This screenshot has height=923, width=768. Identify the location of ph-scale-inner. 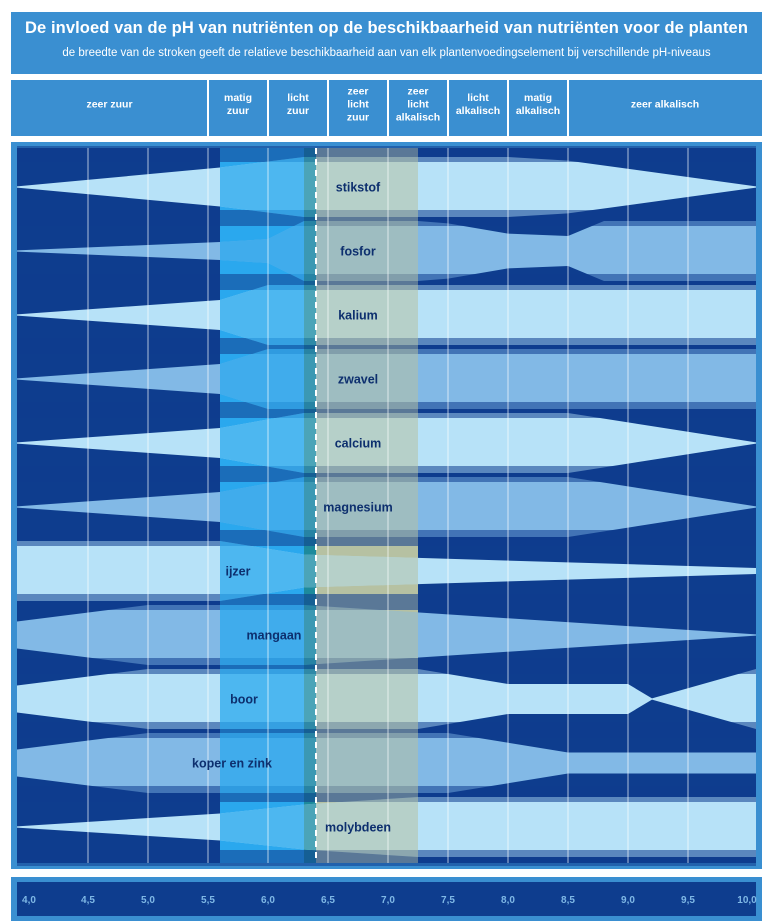
(386, 899).